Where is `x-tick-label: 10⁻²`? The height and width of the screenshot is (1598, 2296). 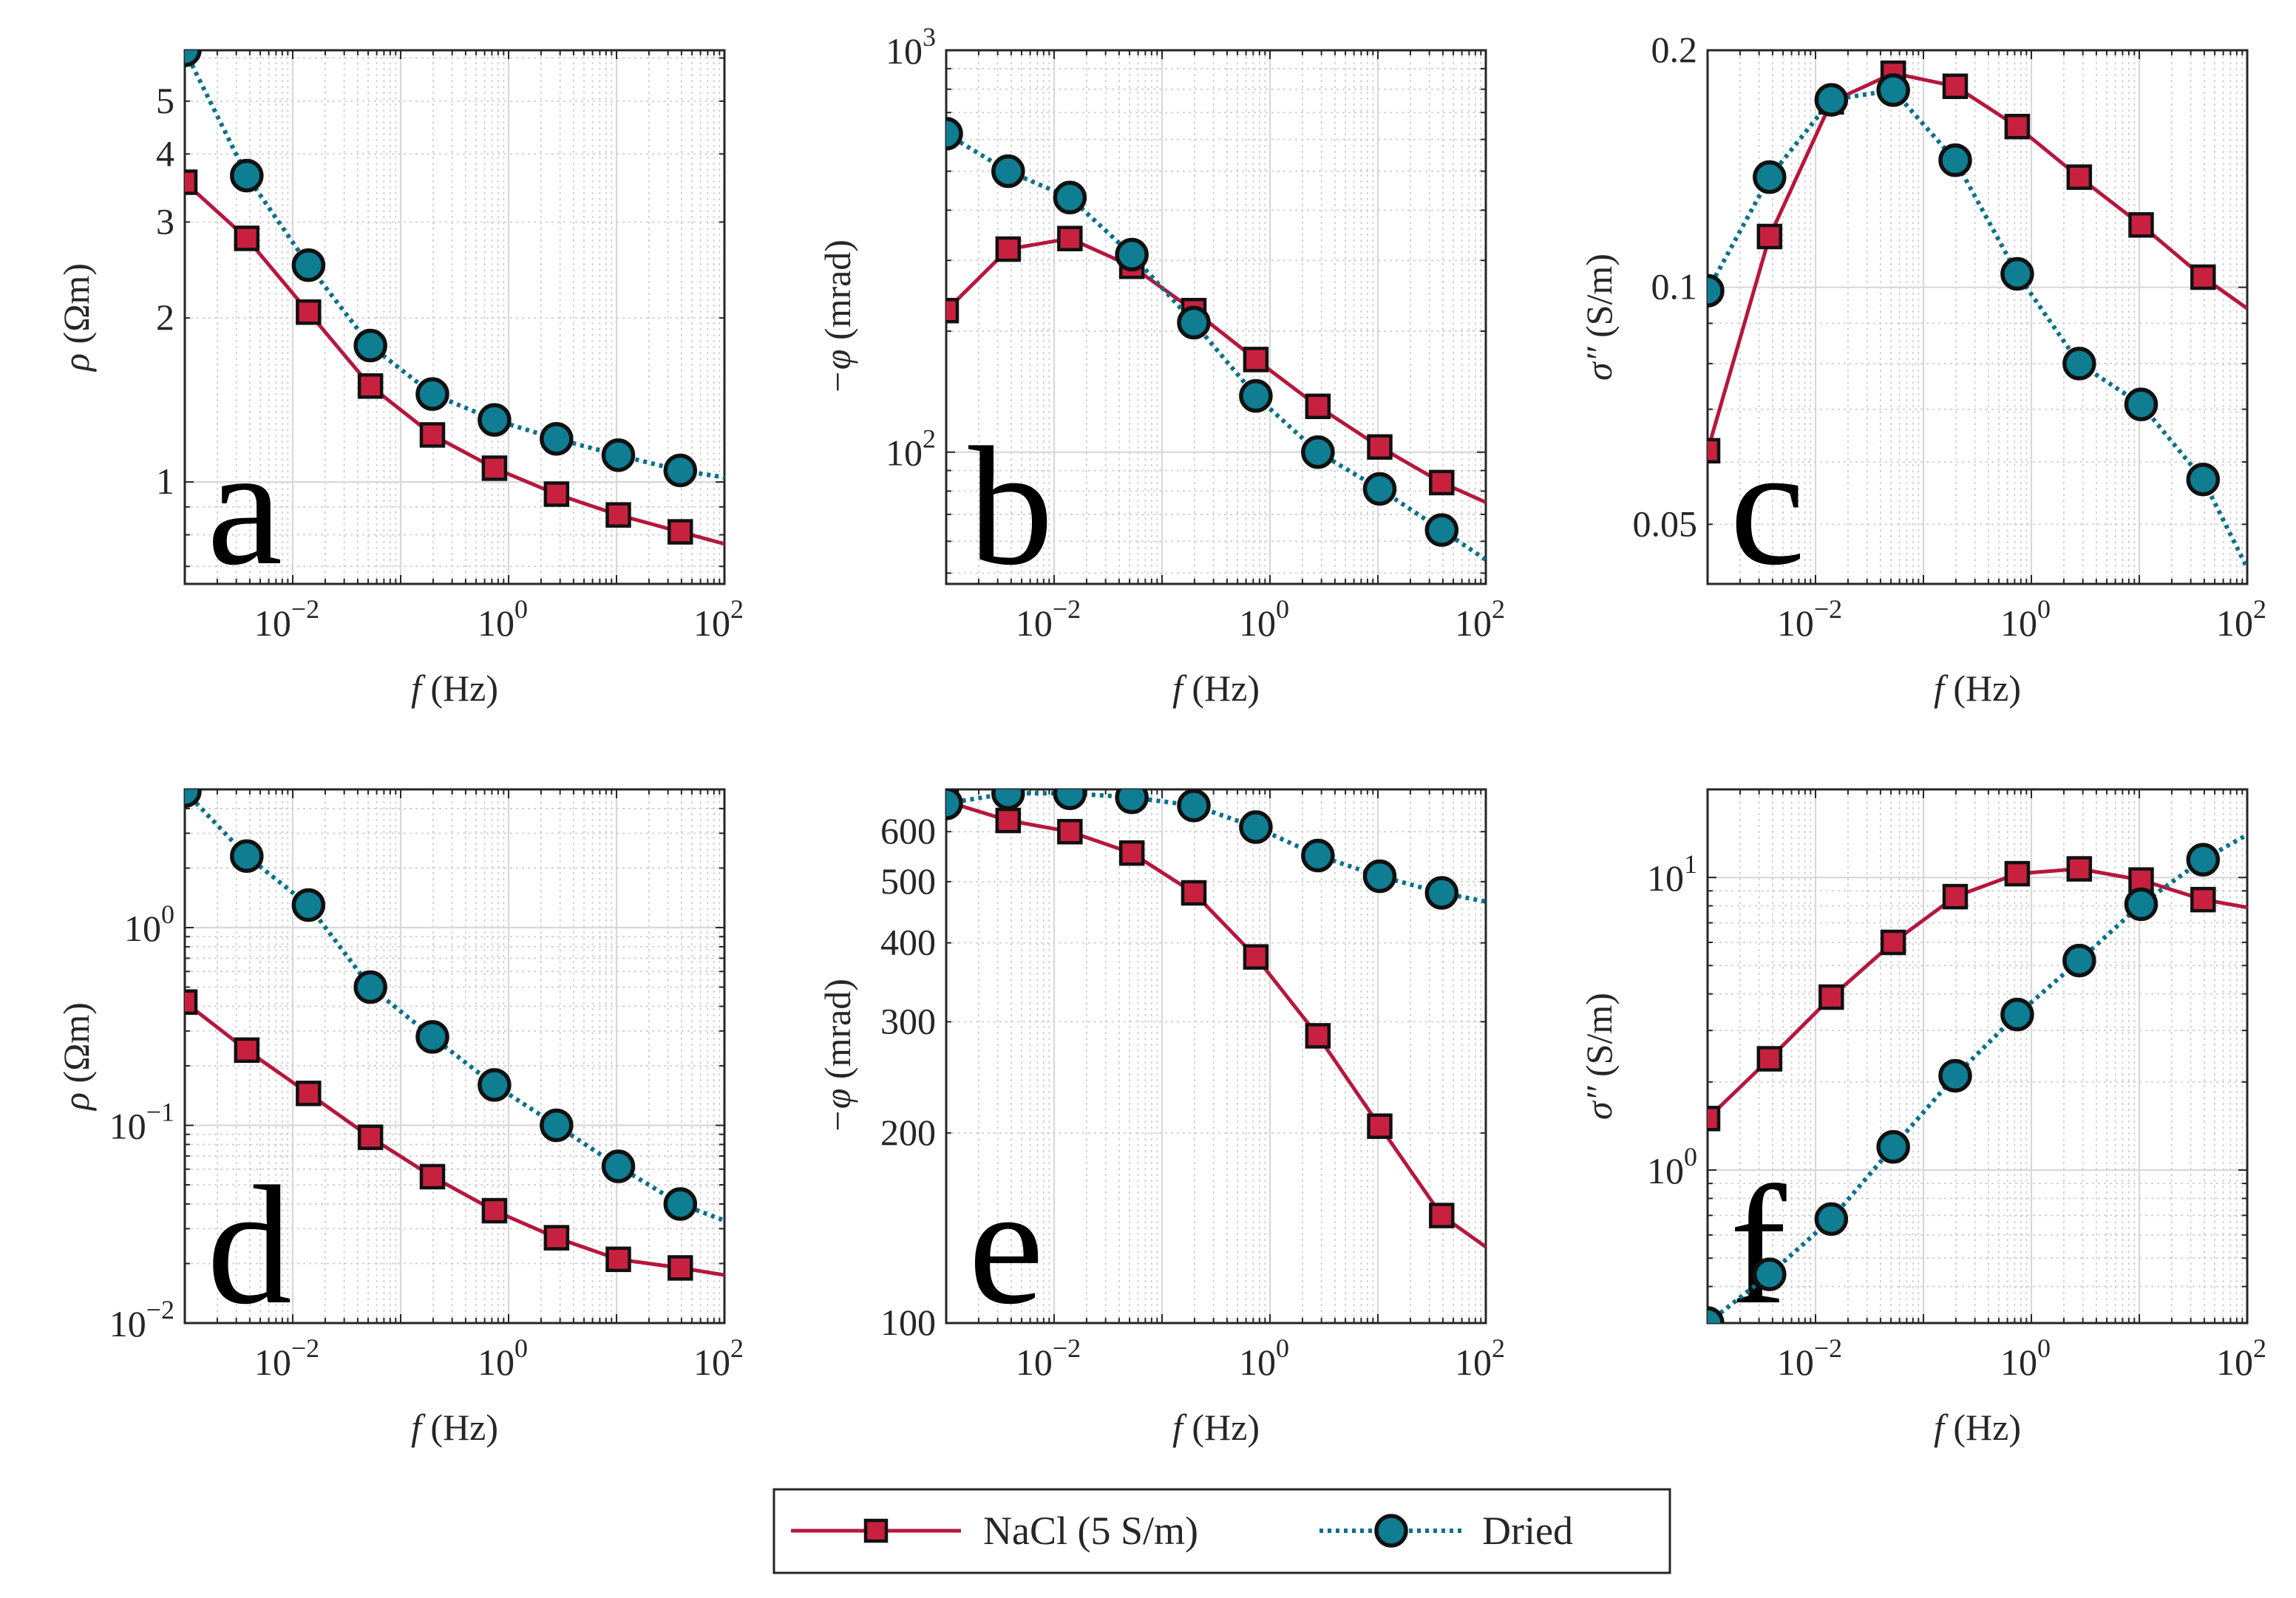
x-tick-label: 10⁻² is located at coordinates (286, 619).